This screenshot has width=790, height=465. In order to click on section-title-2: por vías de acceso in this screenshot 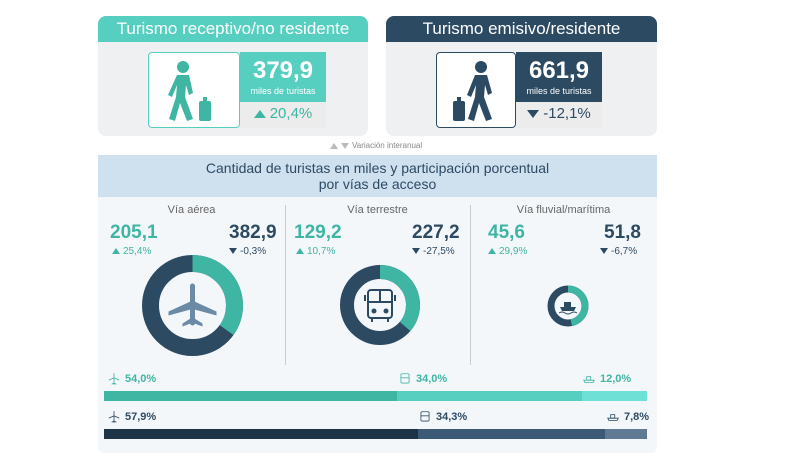, I will do `click(377, 184)`.